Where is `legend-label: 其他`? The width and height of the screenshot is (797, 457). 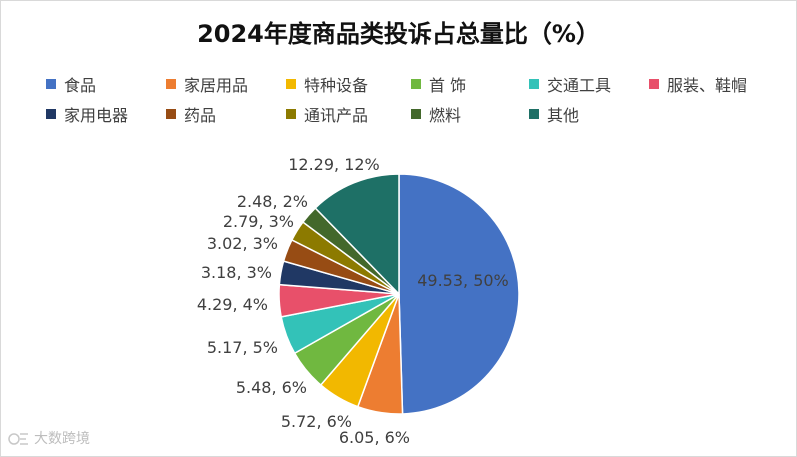 legend-label: 其他 is located at coordinates (563, 115).